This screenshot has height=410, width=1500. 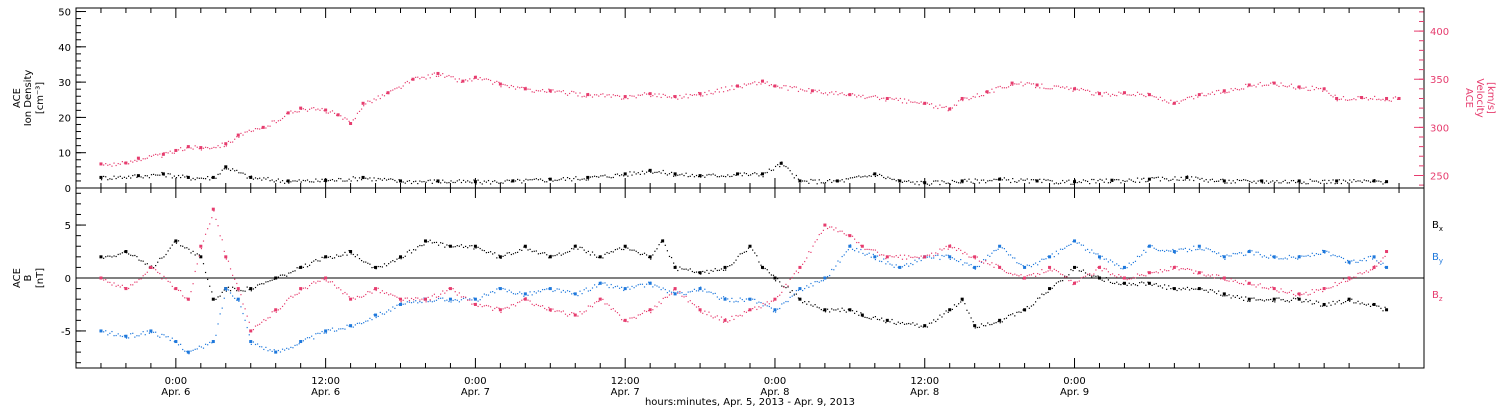 I want to click on density-tick-label: 50, so click(x=64, y=13).